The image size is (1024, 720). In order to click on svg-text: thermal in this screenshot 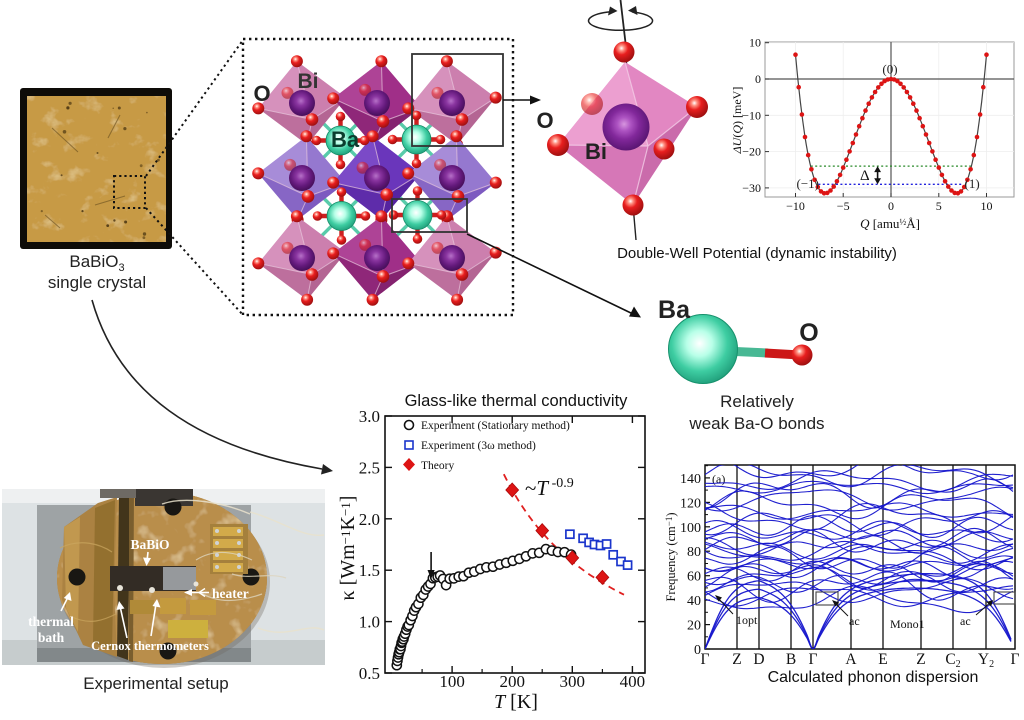, I will do `click(51, 621)`.